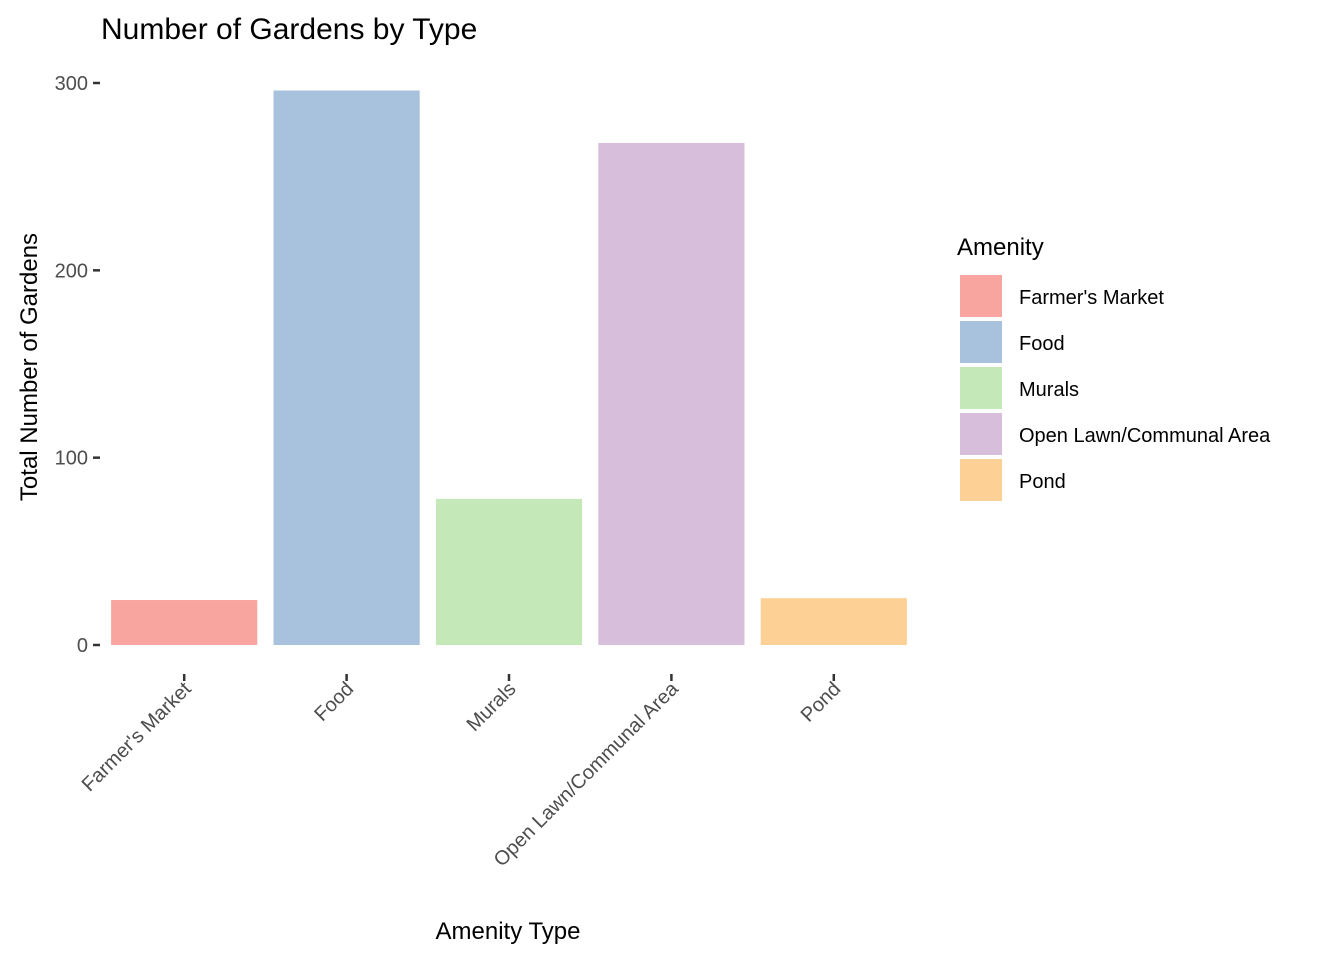  I want to click on y-tick-label: 0, so click(82, 646).